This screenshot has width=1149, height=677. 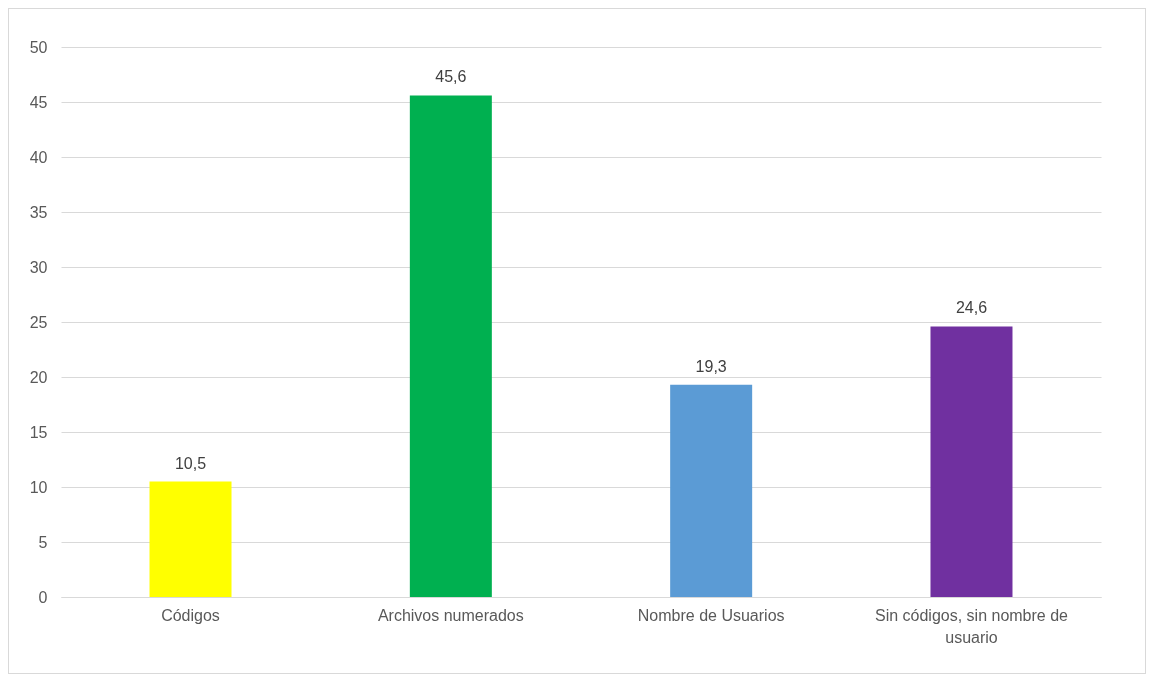 What do you see at coordinates (971, 626) in the screenshot?
I see `x-tick-label: Sin códigos, sin nombre de usuario` at bounding box center [971, 626].